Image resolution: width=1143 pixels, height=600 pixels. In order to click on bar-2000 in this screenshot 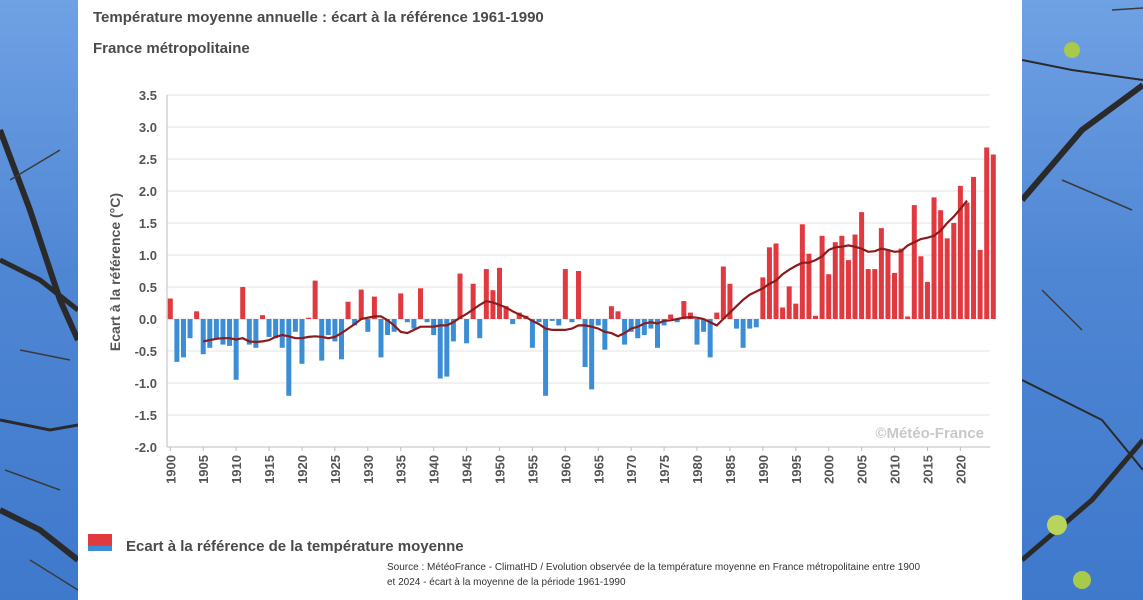, I will do `click(829, 296)`.